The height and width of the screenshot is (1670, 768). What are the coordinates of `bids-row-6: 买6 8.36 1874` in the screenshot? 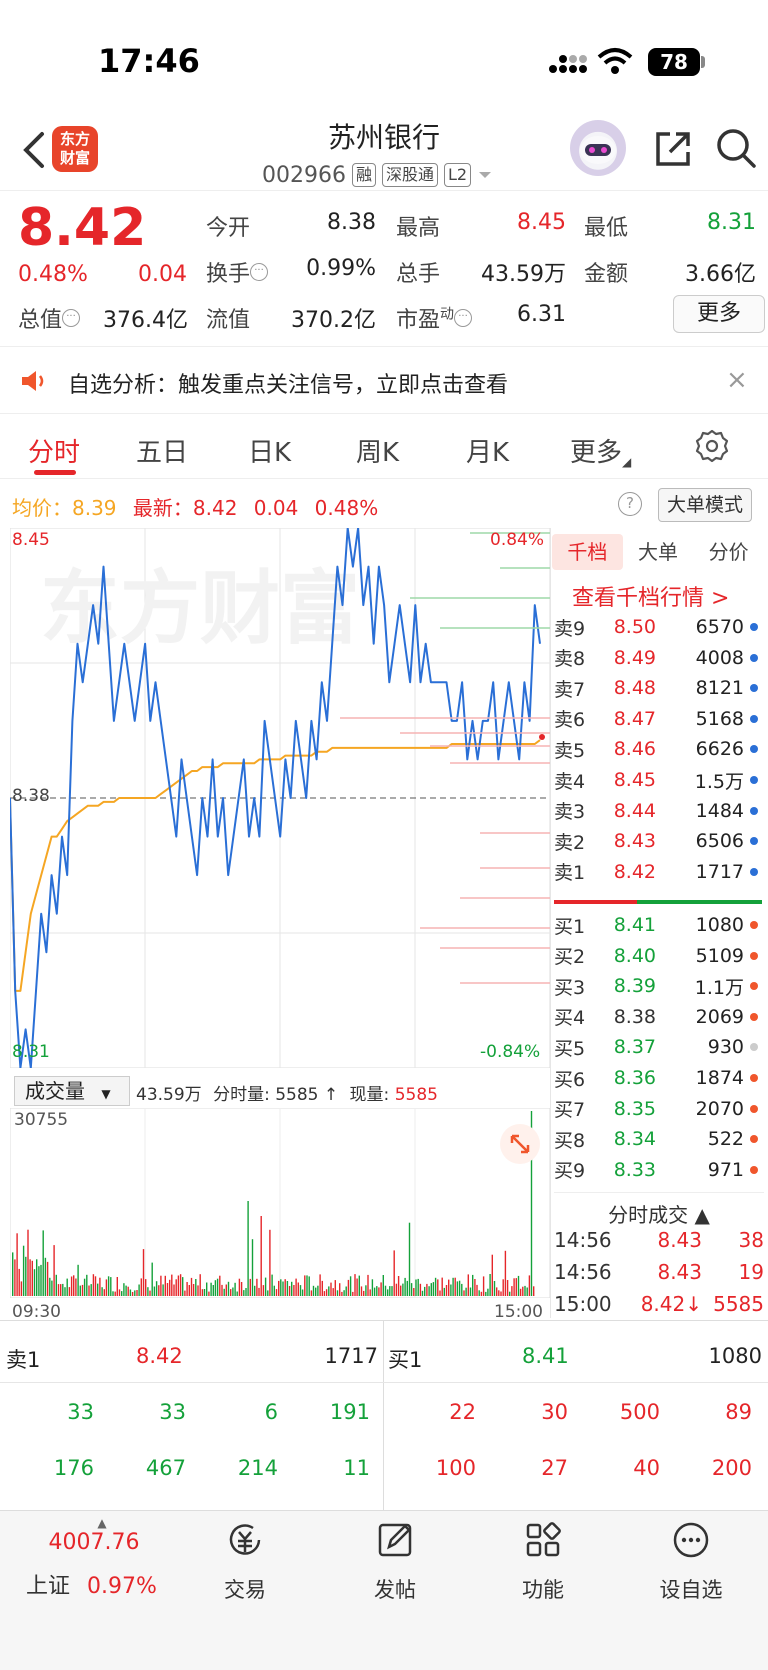 It's located at (659, 1078).